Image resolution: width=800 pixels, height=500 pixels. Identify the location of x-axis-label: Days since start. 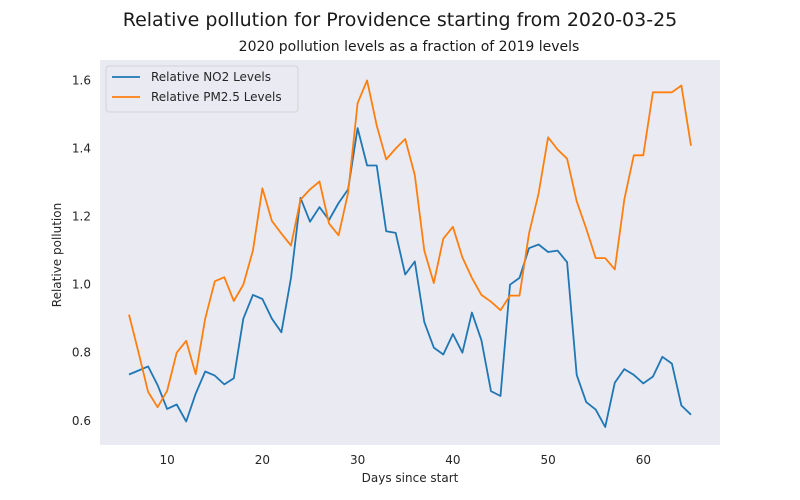
(410, 478).